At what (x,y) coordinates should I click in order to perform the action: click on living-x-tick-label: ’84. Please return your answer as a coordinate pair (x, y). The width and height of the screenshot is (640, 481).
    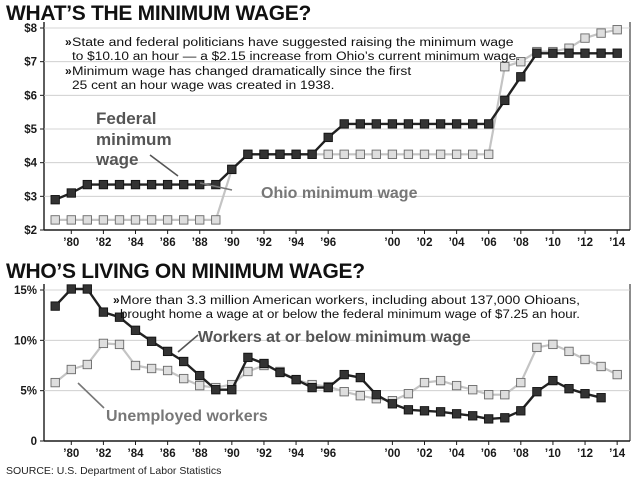
    Looking at the image, I should click on (136, 454).